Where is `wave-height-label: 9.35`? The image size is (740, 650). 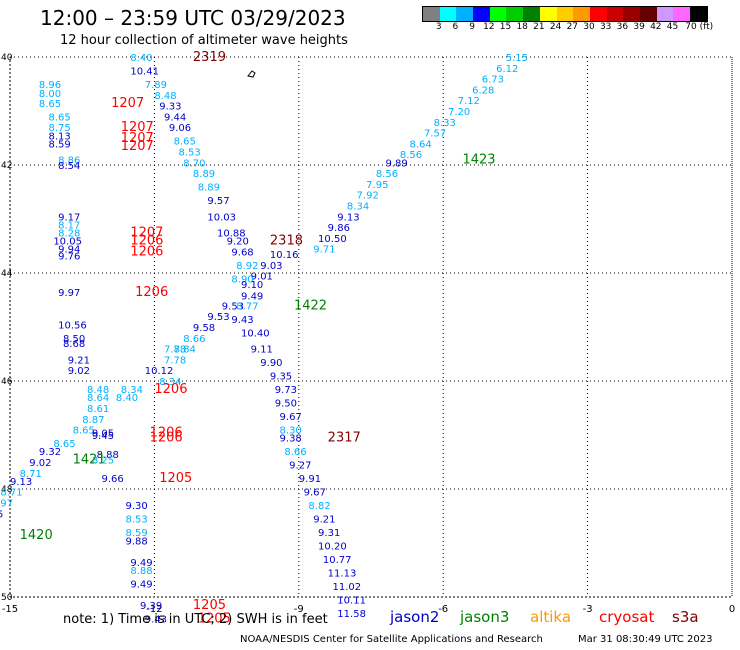 wave-height-label: 9.35 is located at coordinates (281, 377).